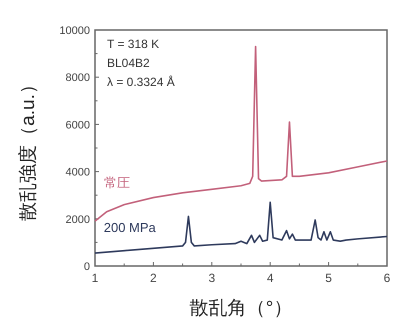 The width and height of the screenshot is (407, 324). Describe the element at coordinates (141, 82) in the screenshot. I see `annotation: λ = 0.3324 Å` at that location.